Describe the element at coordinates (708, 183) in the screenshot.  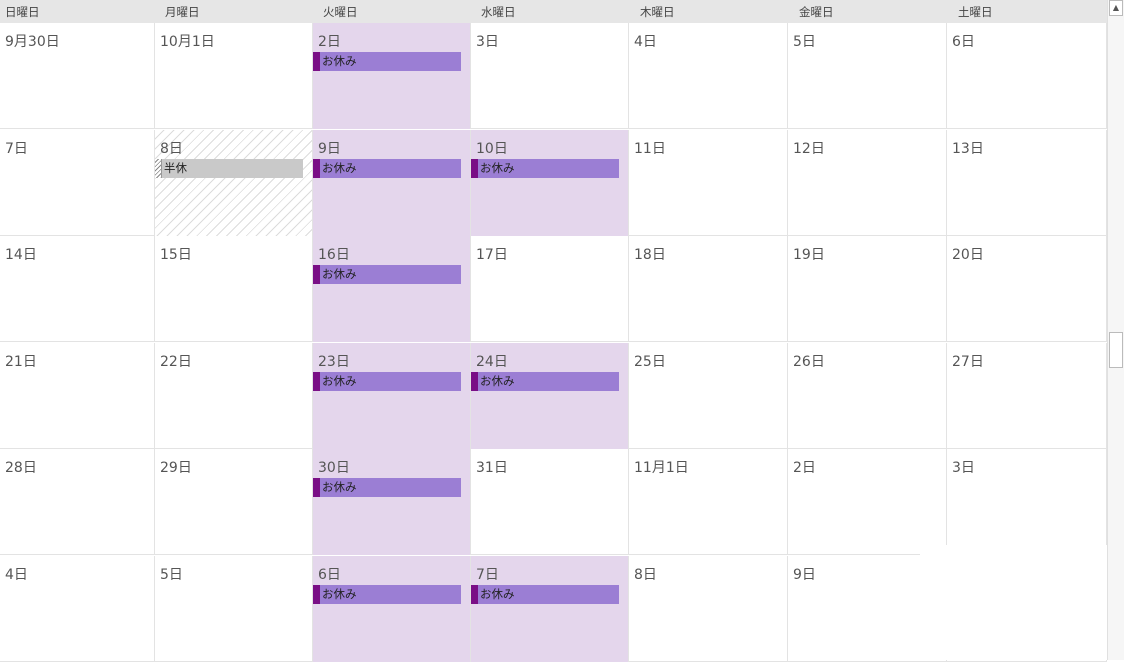
I see `day-cell: 11日` at that location.